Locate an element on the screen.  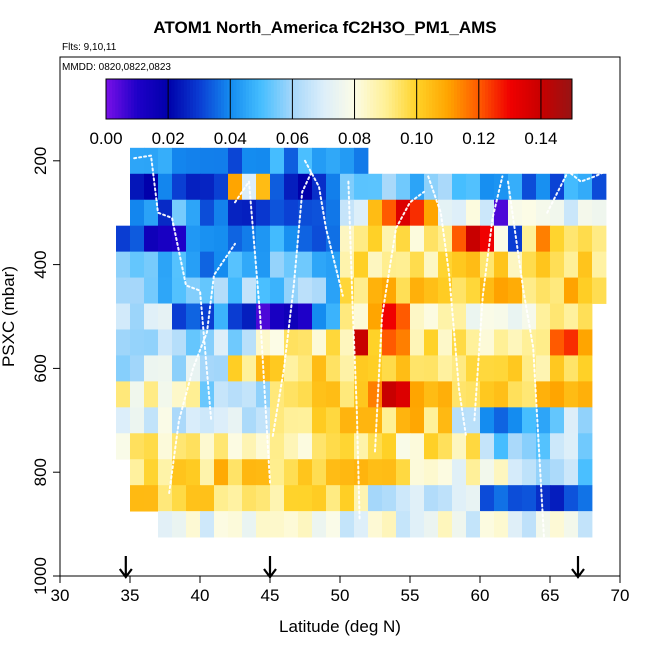
colorbar-tick-label: 0.08 is located at coordinates (354, 138).